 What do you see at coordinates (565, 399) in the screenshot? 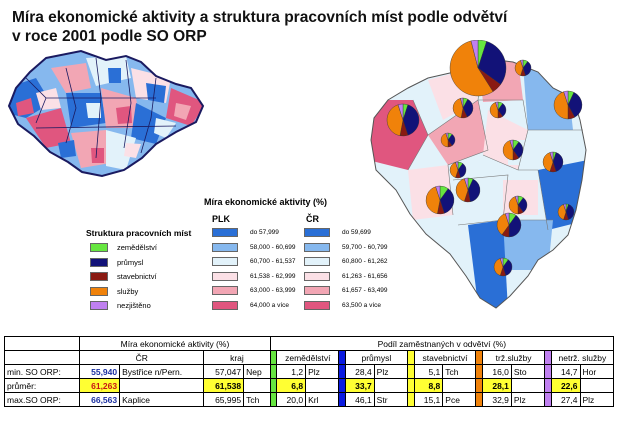
I see `netrz-value: 27,4` at bounding box center [565, 399].